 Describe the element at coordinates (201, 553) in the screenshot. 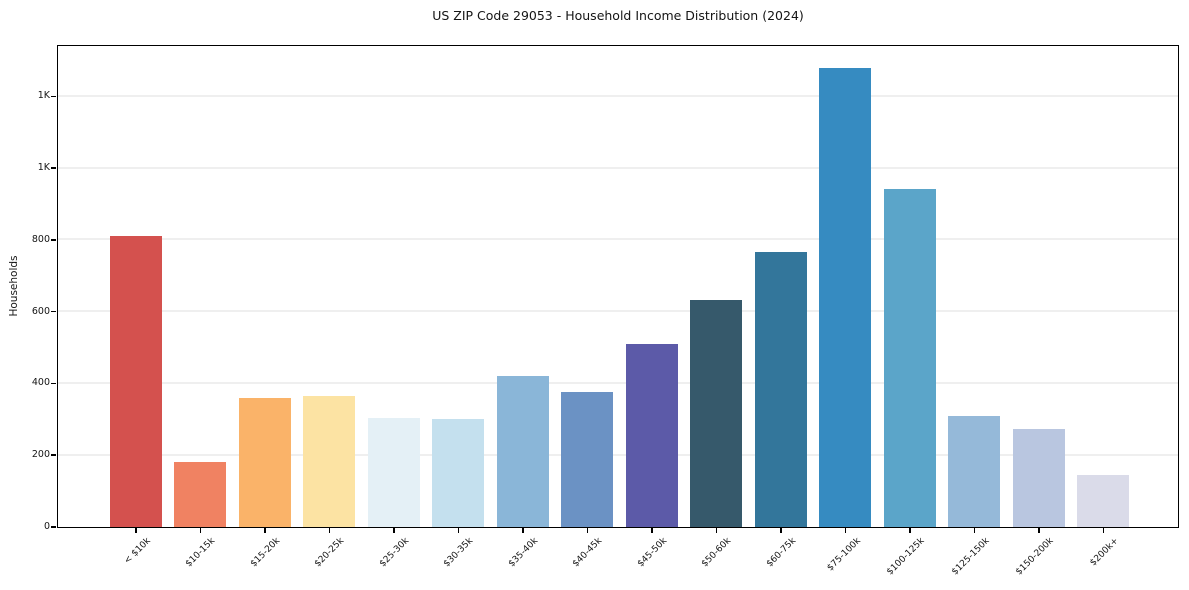

I see `x-tick-label: $10-15k` at that location.